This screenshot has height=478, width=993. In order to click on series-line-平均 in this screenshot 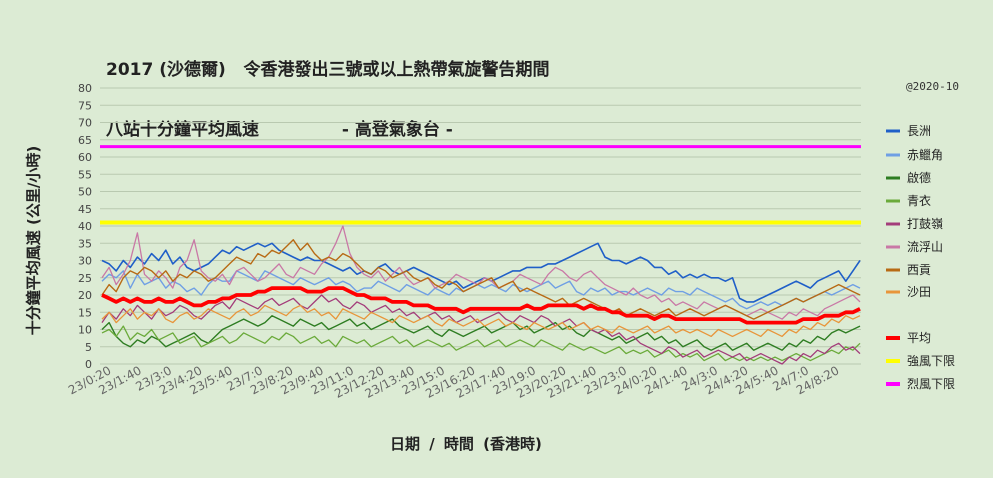, I will do `click(481, 305)`.